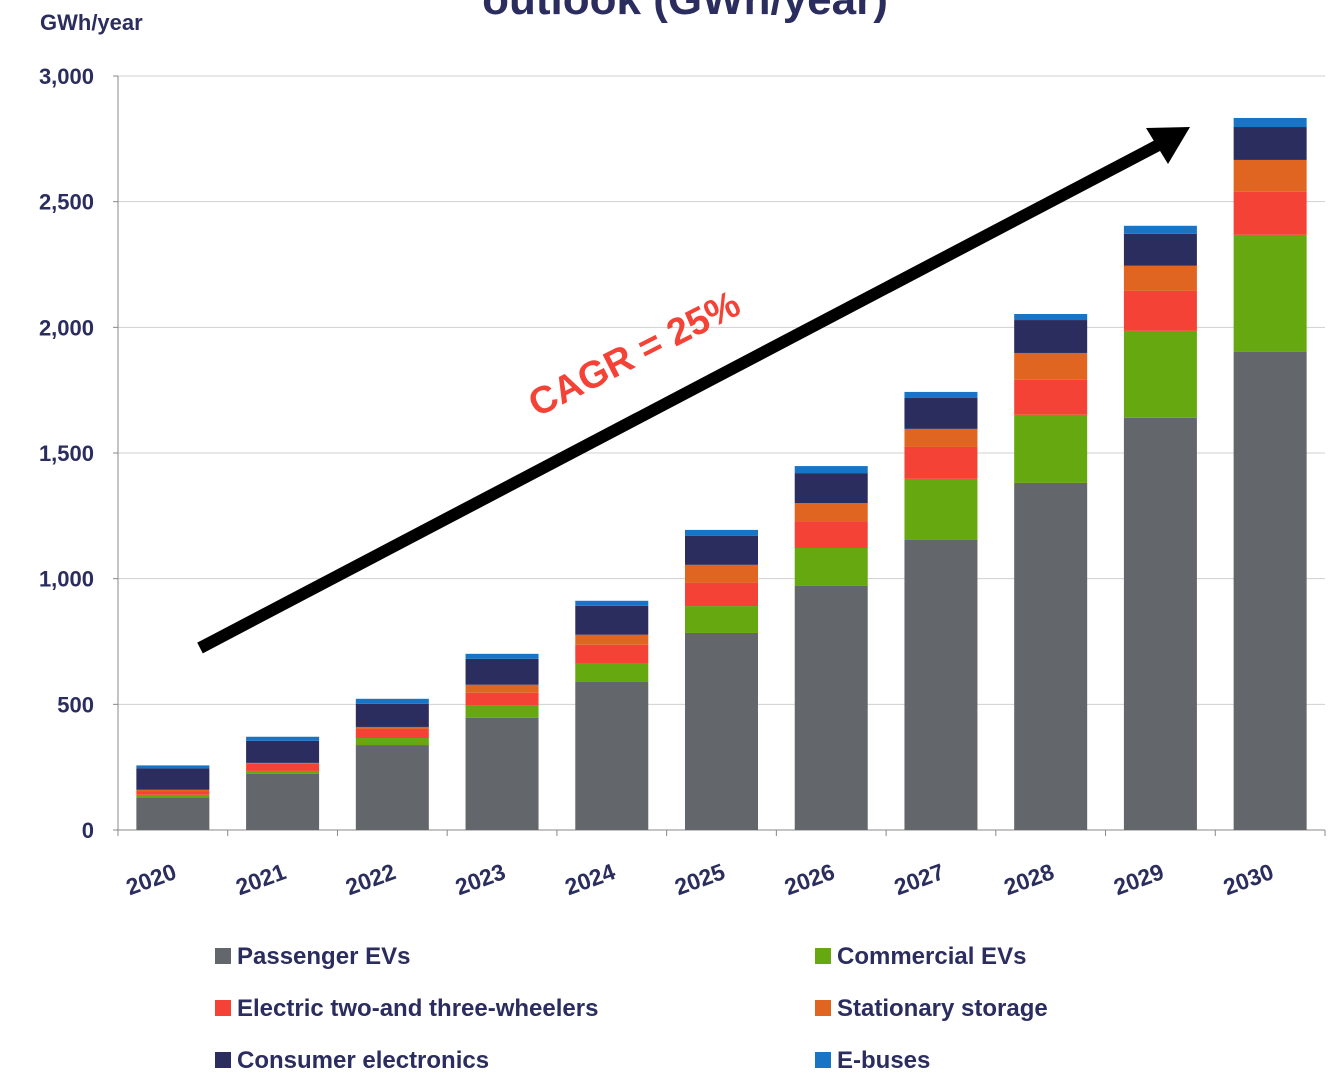 This screenshot has height=1074, width=1328. I want to click on x-tick-label: 2023, so click(480, 879).